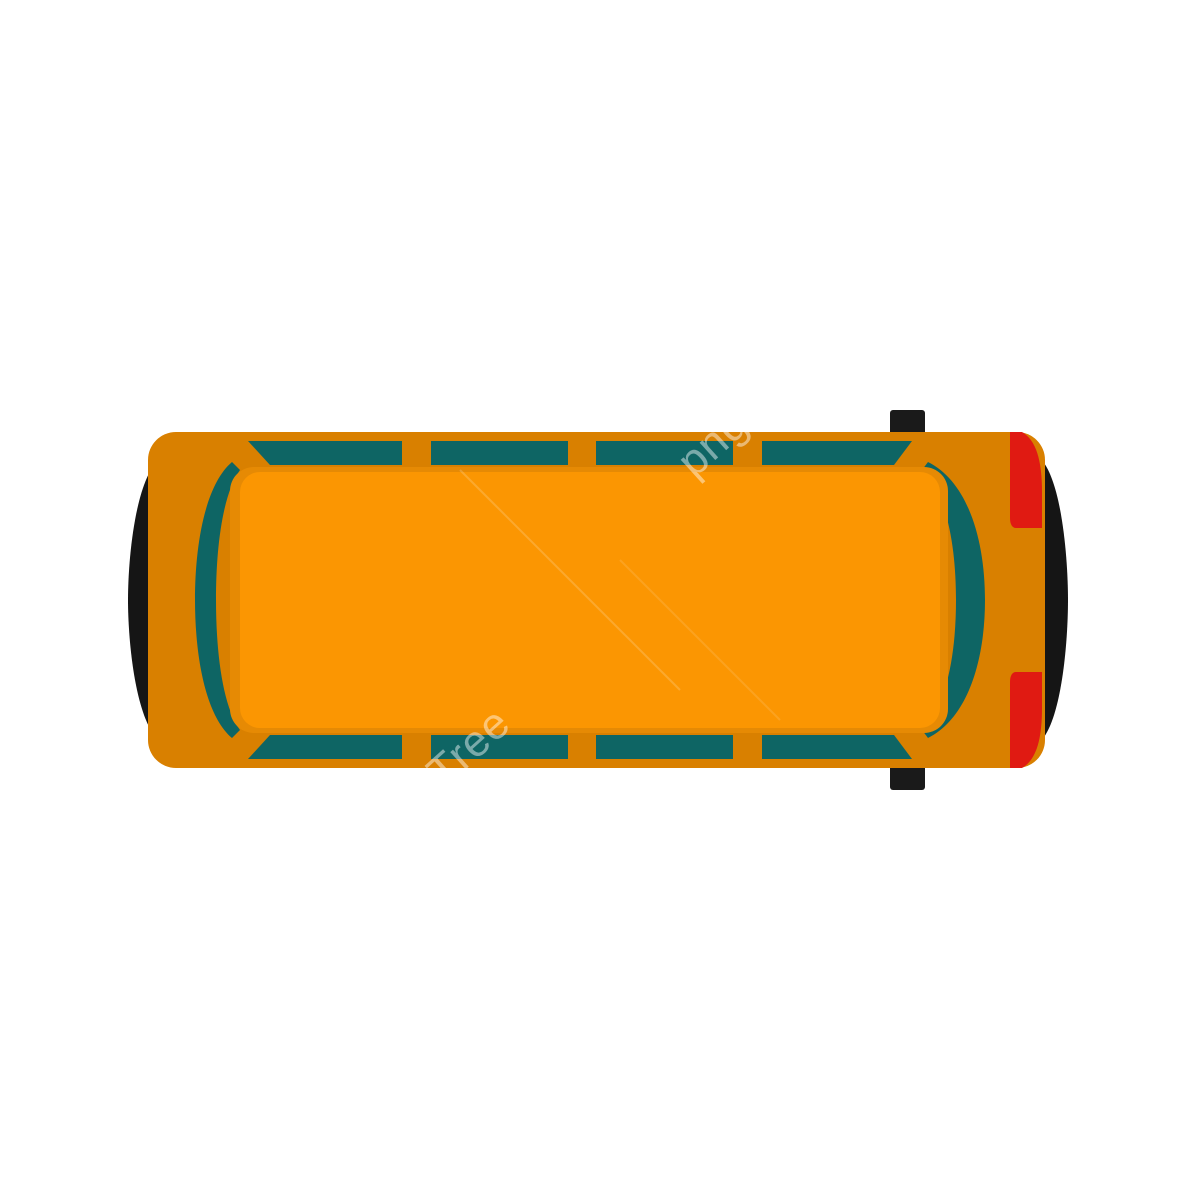 Image resolution: width=1200 pixels, height=1200 pixels. I want to click on tail-light-bottom, so click(1026, 720).